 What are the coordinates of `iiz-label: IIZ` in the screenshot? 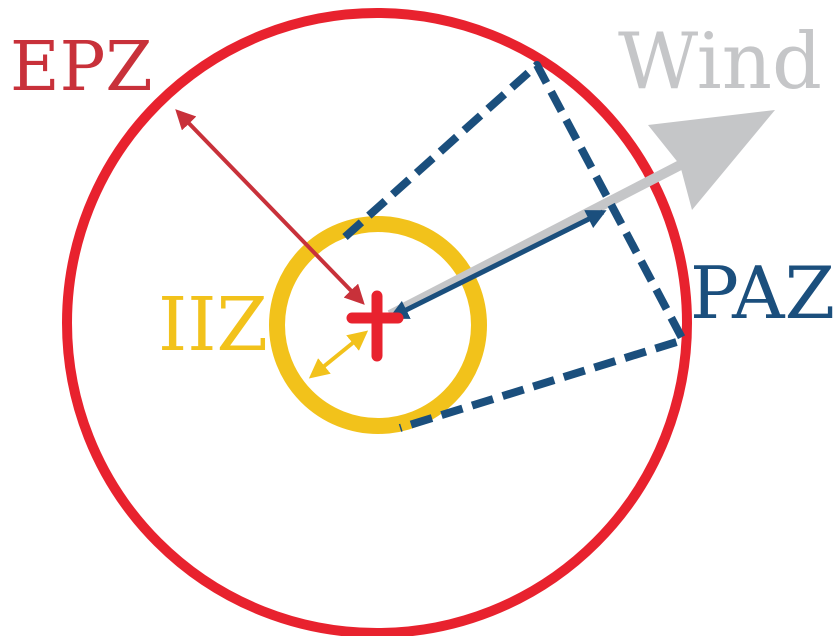 It's located at (213, 325).